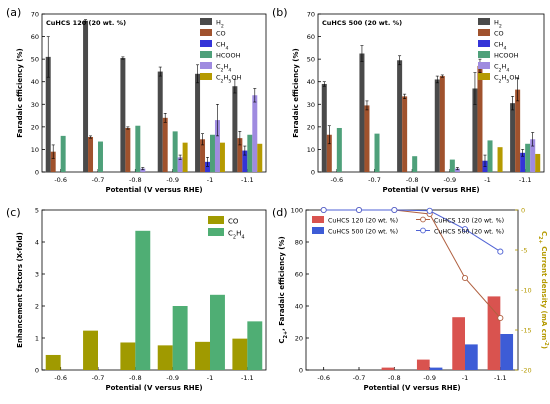  I want to click on panel-a-ytick-label: 60, so click(35, 37).